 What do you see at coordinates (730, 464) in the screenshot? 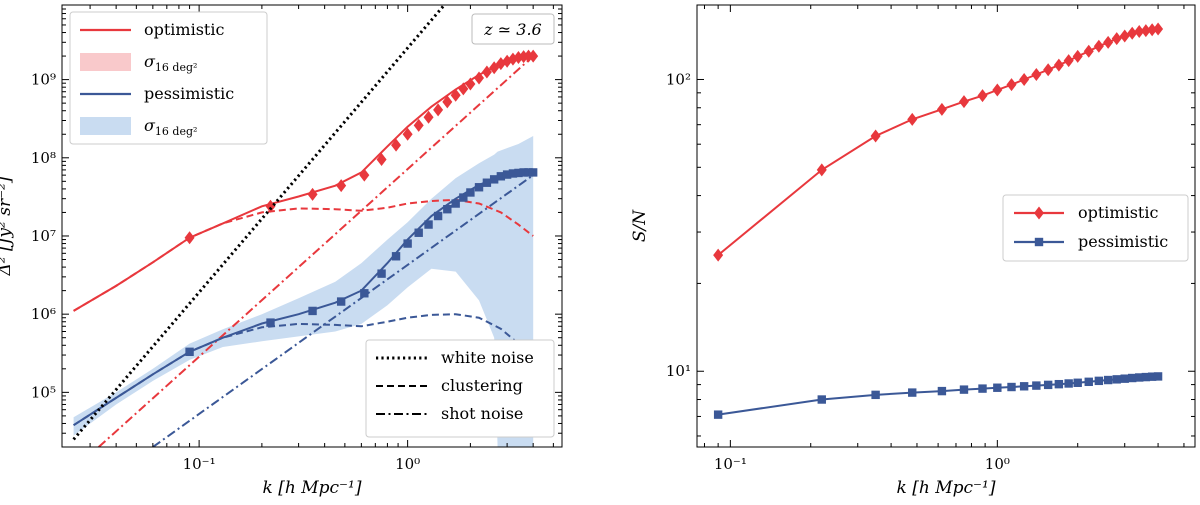
I see `x-tick-label: 10⁻¹` at bounding box center [730, 464].